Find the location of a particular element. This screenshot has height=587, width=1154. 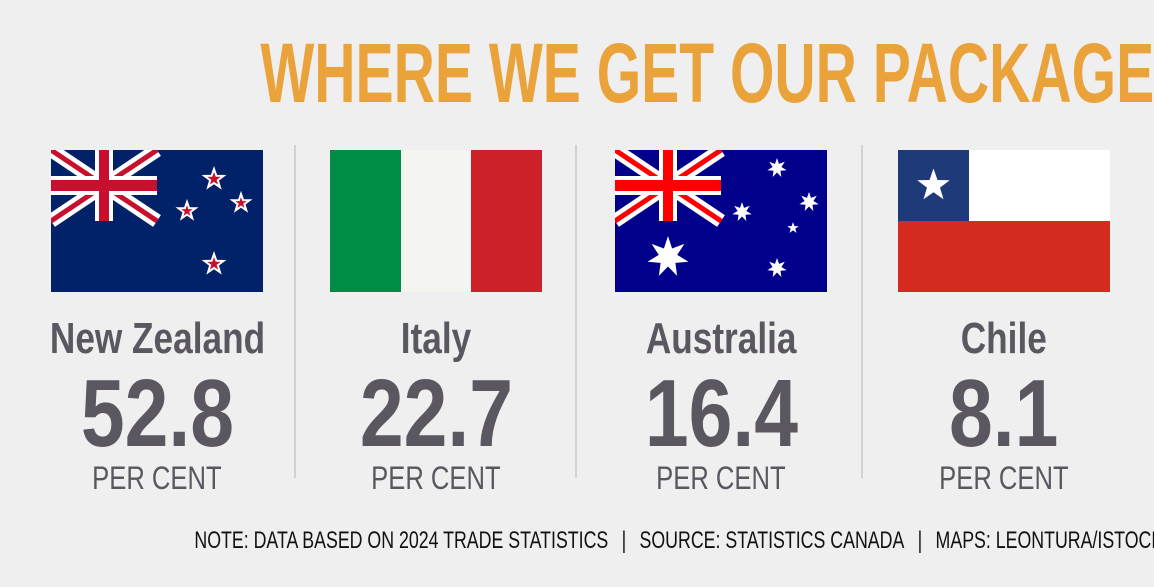

country-new-zealand: New Zealand 52.8 PER CENT is located at coordinates (157, 323).